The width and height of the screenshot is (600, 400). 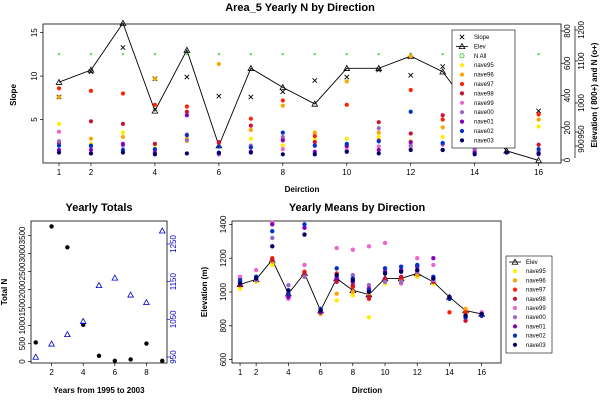 What do you see at coordinates (256, 372) in the screenshot?
I see `x-tick-label-2: 2` at bounding box center [256, 372].